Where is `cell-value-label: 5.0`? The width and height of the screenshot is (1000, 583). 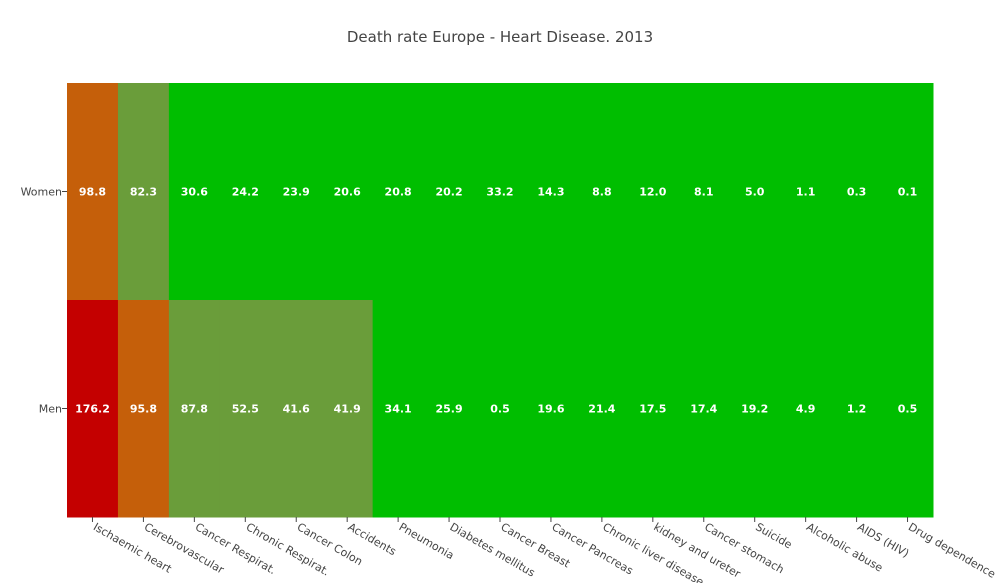
cell-value-label: 5.0 is located at coordinates (755, 192).